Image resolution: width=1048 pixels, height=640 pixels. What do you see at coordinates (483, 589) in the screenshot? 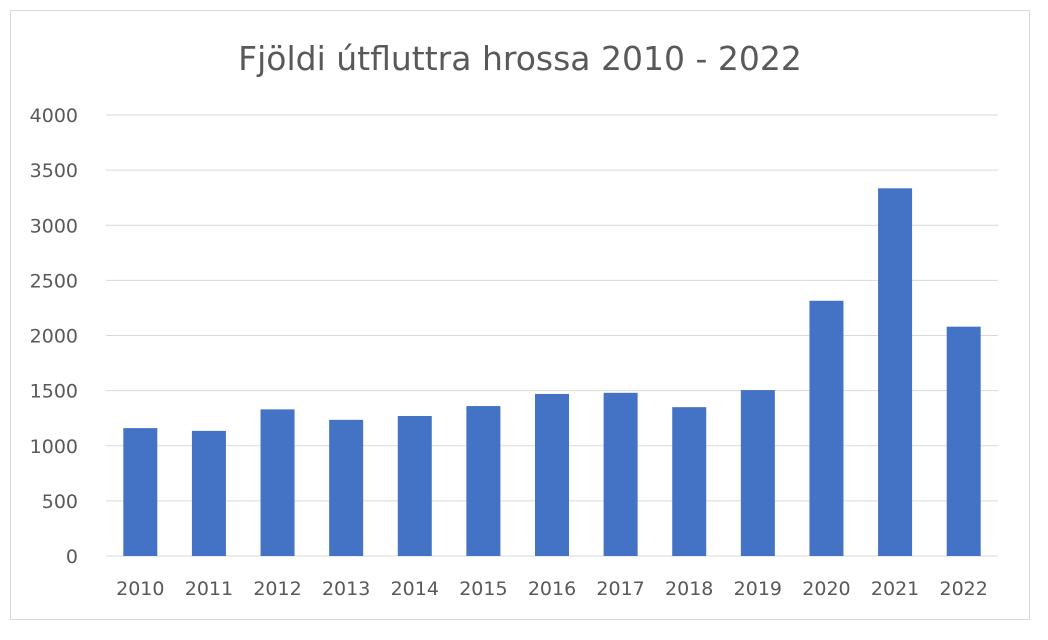
I see `x-tick-label: 2015` at bounding box center [483, 589].